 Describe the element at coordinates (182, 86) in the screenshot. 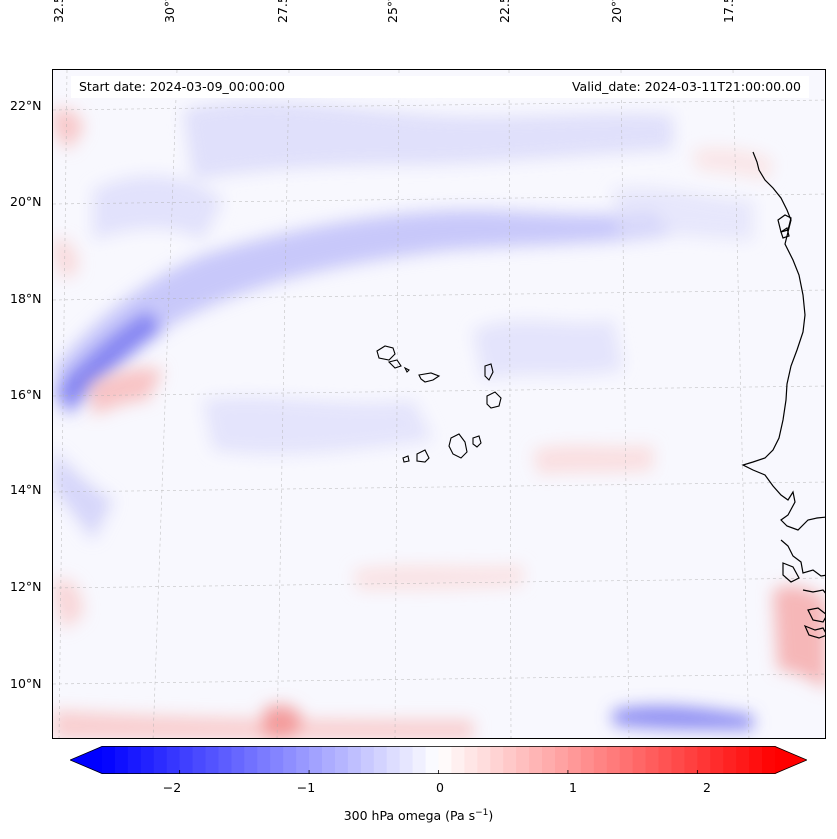

I see `start-date-label: Start date: 2024-03-09_00:00:00` at that location.